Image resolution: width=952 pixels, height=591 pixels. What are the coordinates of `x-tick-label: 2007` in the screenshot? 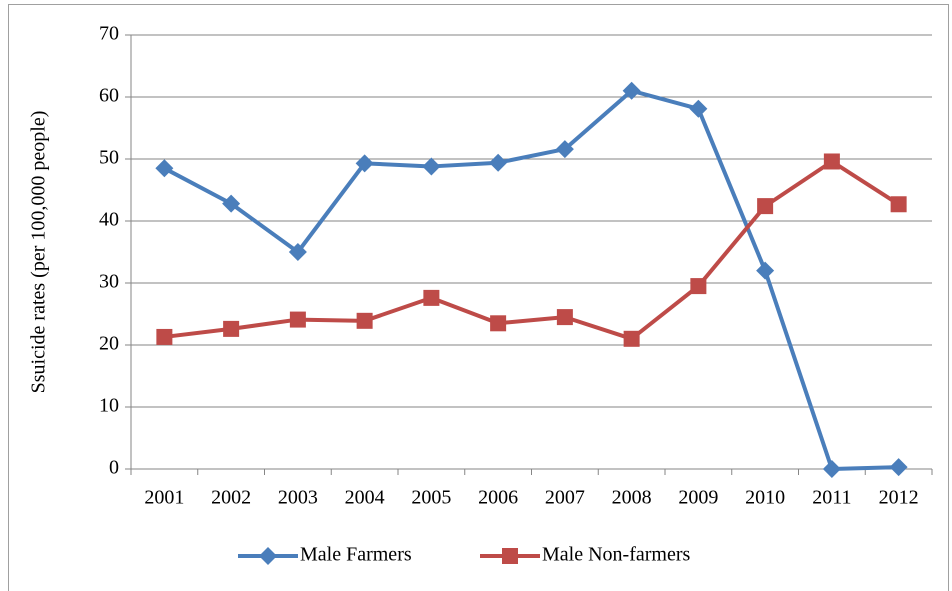 It's located at (565, 498).